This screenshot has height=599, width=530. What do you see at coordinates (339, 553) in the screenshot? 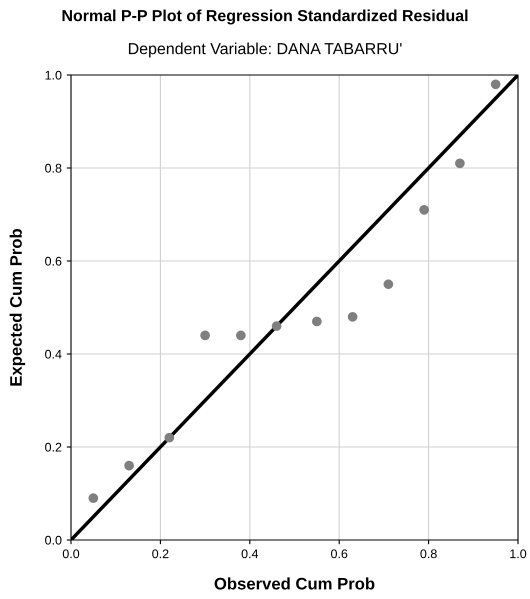
I see `x-tick-label: 0.6` at bounding box center [339, 553].